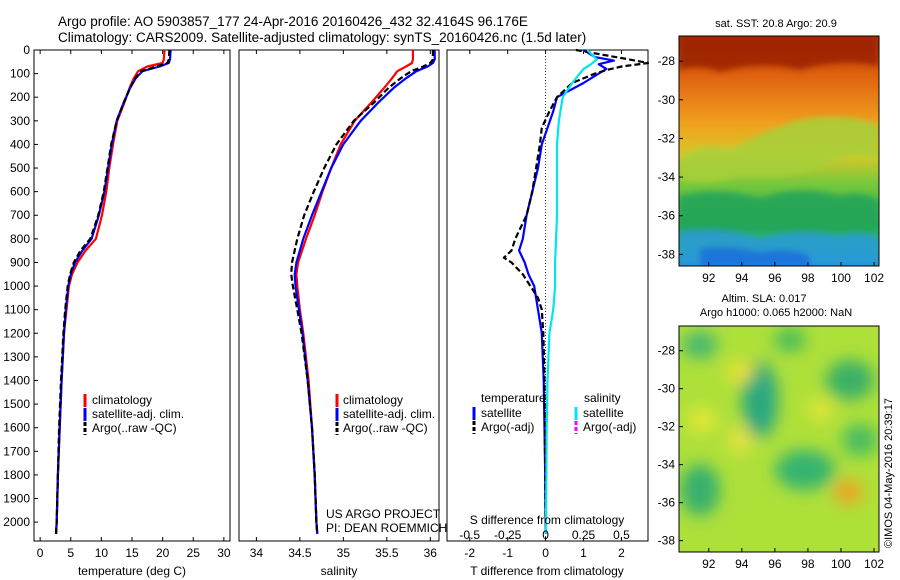 The height and width of the screenshot is (580, 900). What do you see at coordinates (20, 144) in the screenshot?
I see `depth-tick-label: 400` at bounding box center [20, 144].